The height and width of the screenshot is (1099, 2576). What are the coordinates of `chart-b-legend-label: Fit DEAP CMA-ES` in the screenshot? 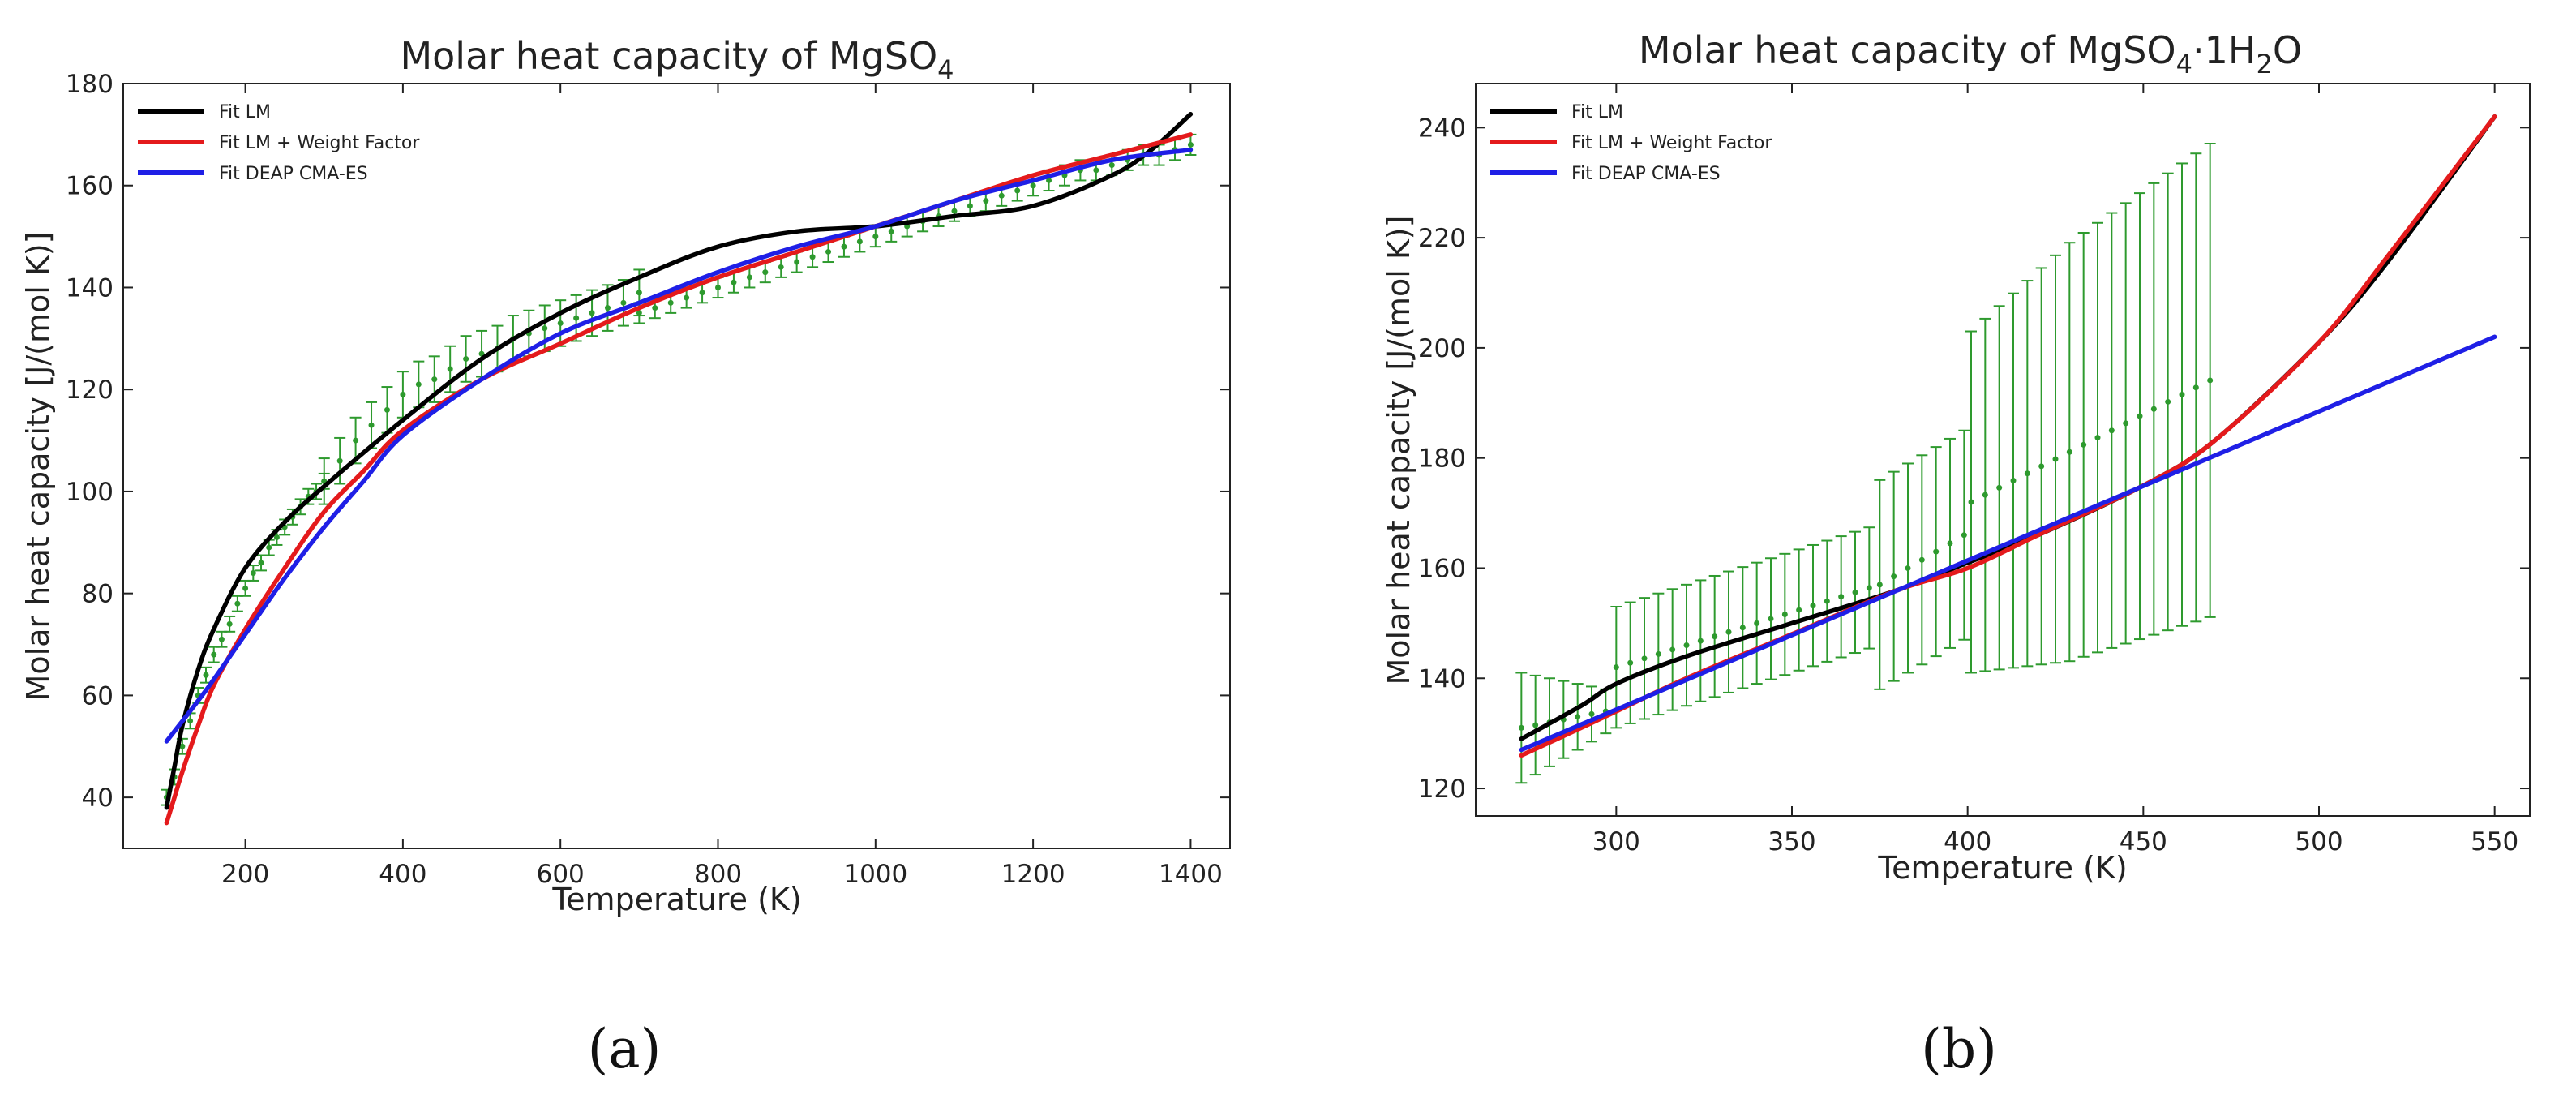 It's located at (1646, 174).